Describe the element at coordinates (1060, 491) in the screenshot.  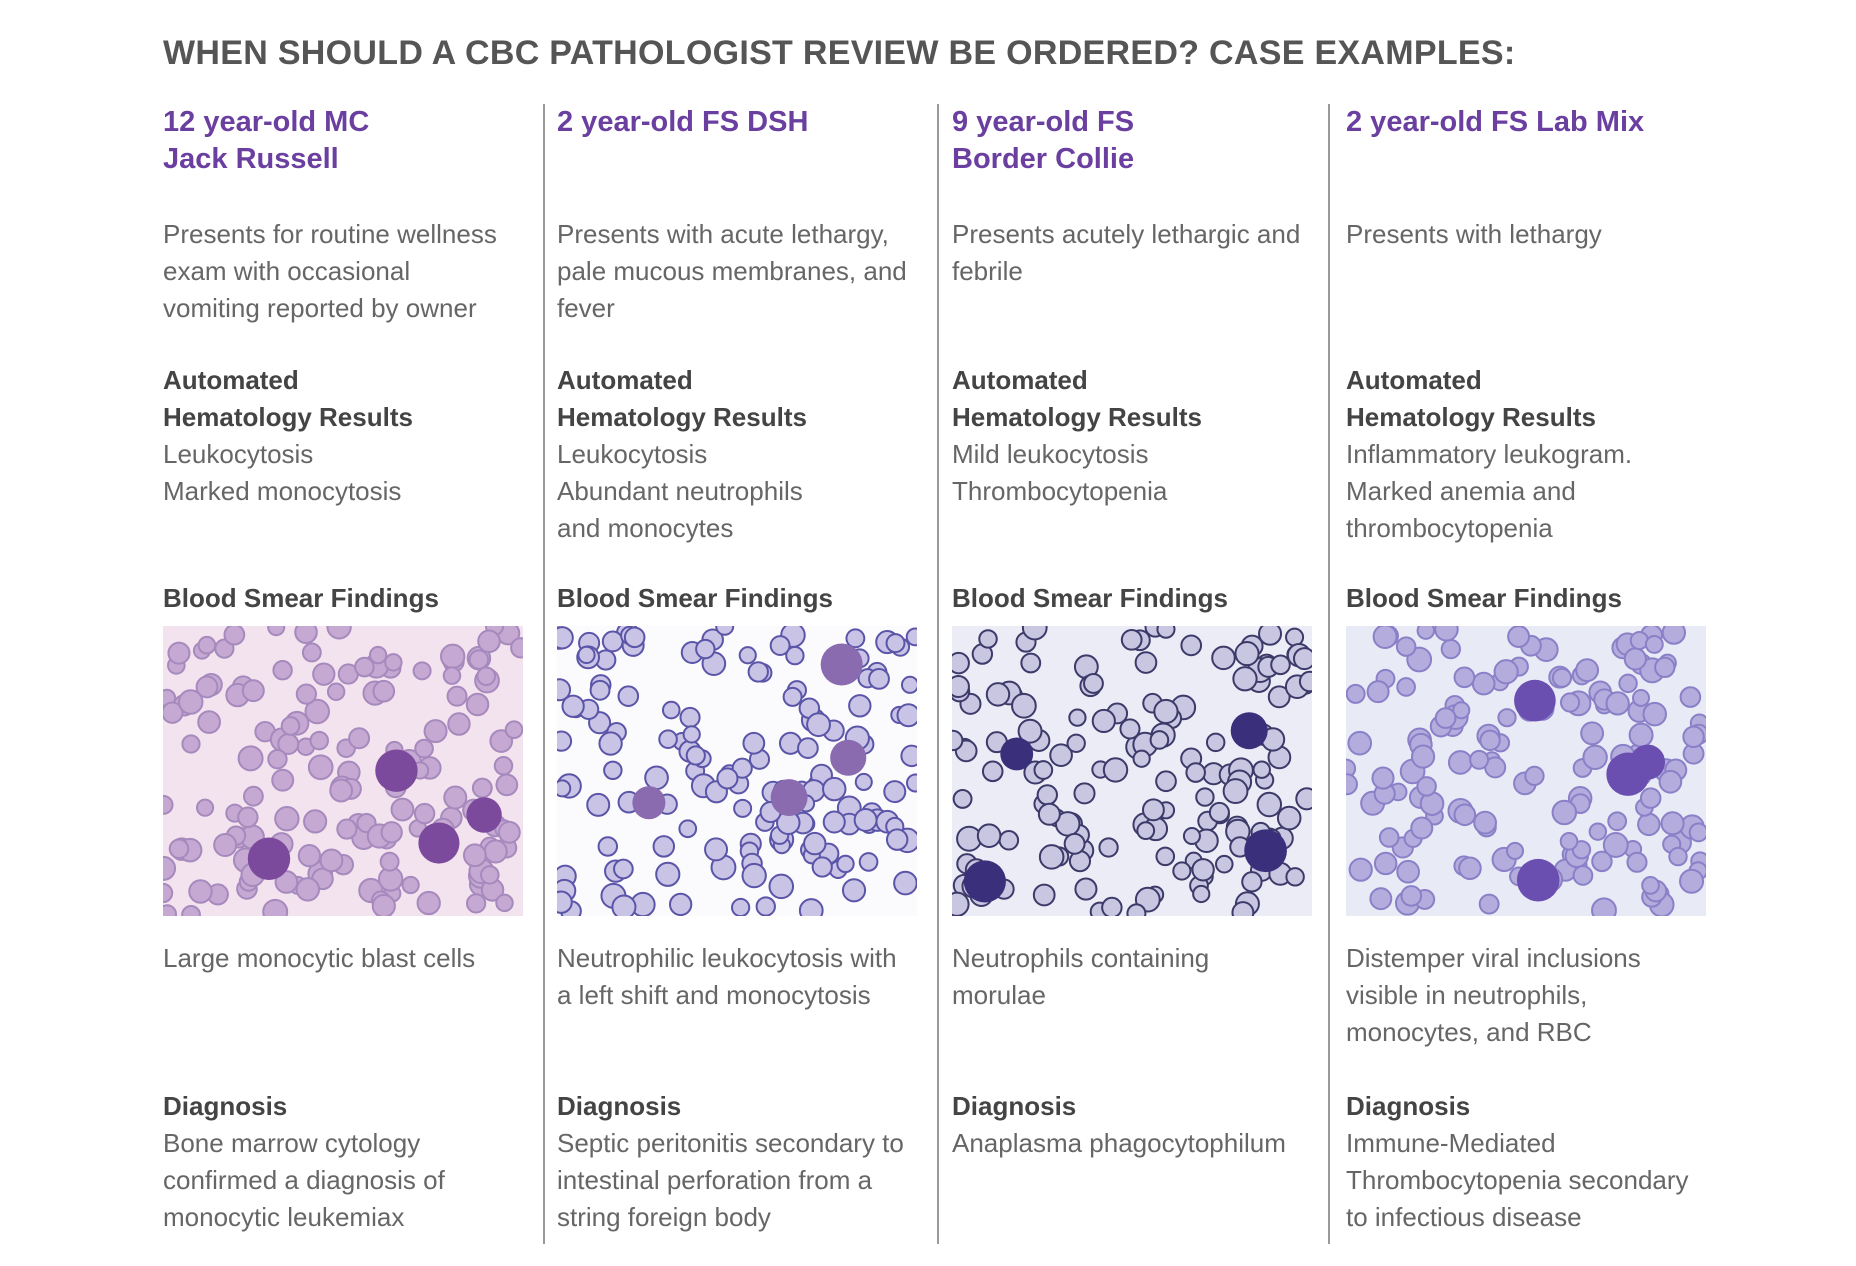
I see `results-text: Thrombocytopenia` at that location.